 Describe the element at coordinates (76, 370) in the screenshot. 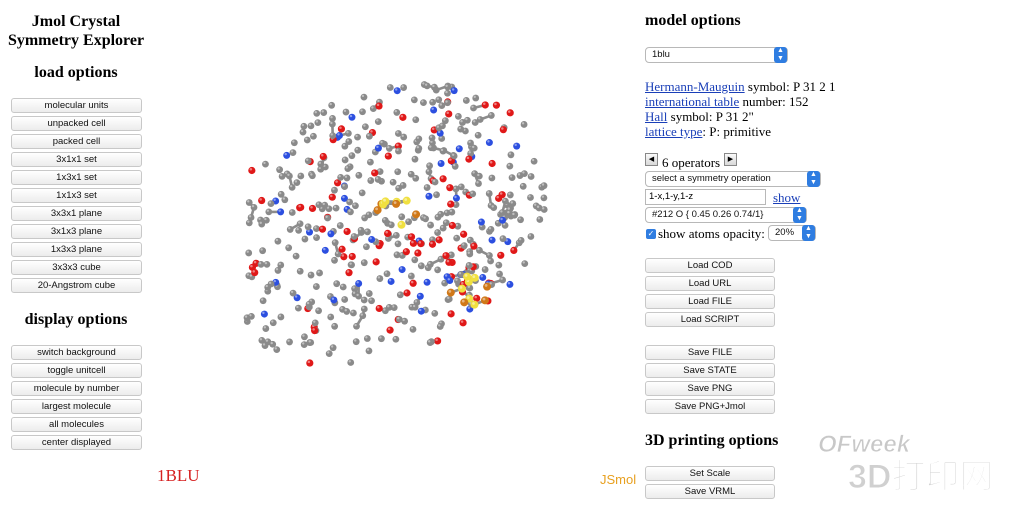

I see `toggle-unitcell-button: toggle unitcell` at that location.